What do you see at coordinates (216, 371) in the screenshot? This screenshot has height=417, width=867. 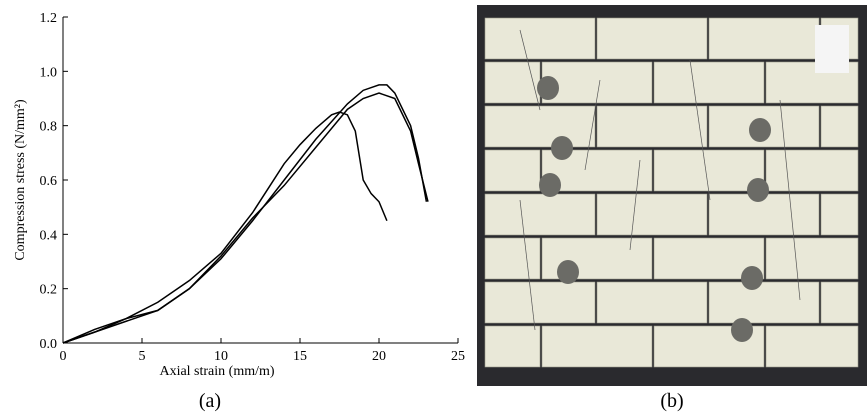 I see `x-axis-label: Axial strain (mm/m)` at bounding box center [216, 371].